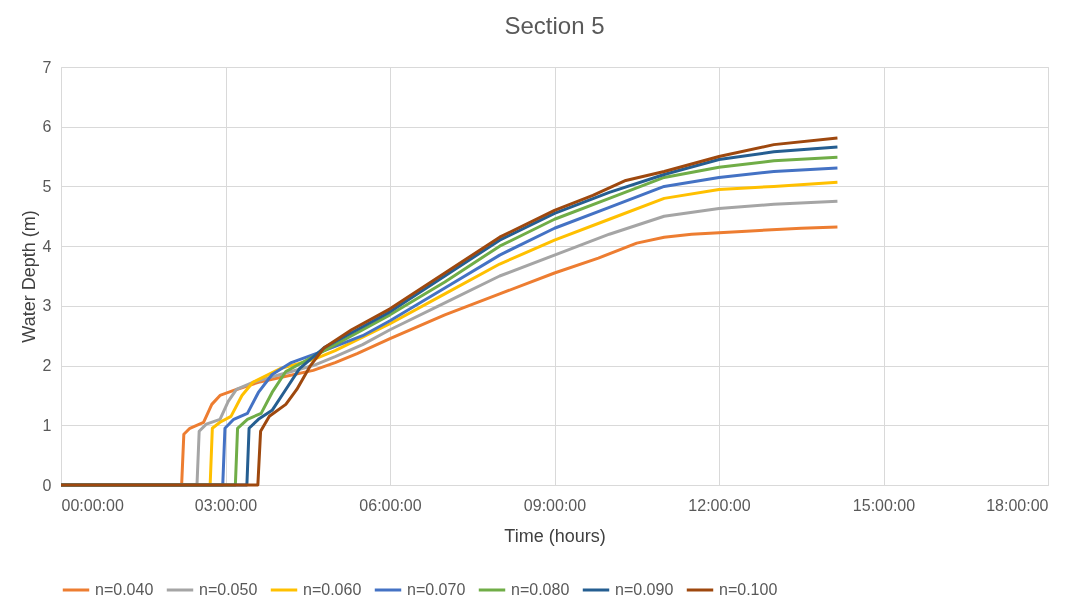 This screenshot has height=613, width=1078. I want to click on x-axis-title: Time (hours), so click(555, 535).